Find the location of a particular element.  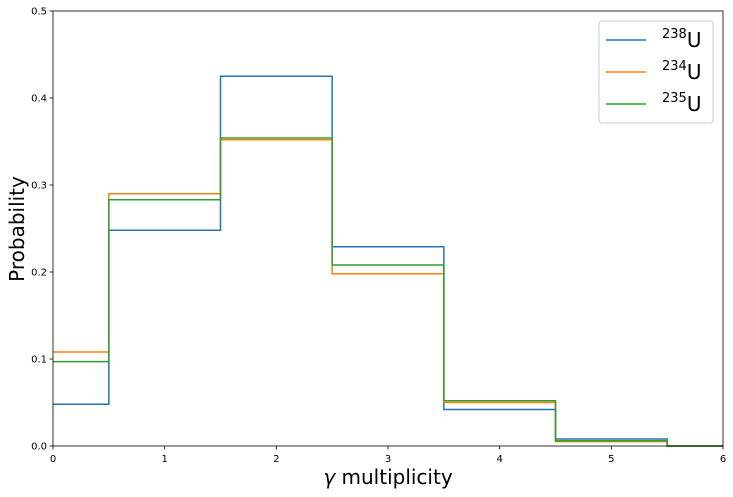

y-tick-label: 0.2 is located at coordinates (39, 273).